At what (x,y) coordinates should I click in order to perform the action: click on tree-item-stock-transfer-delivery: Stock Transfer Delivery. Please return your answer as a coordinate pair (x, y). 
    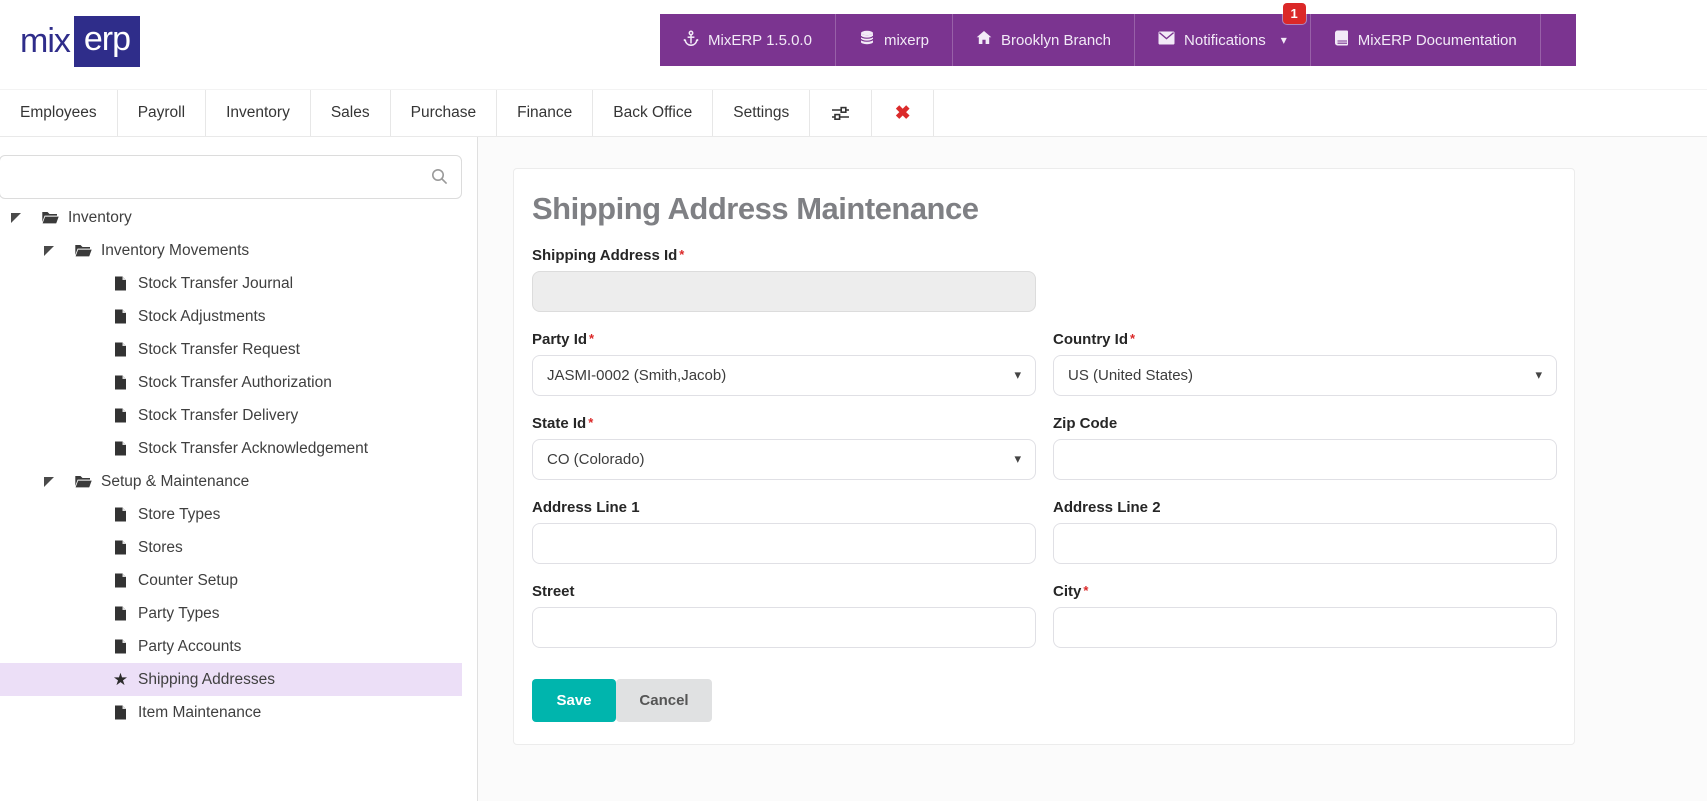
    Looking at the image, I should click on (231, 415).